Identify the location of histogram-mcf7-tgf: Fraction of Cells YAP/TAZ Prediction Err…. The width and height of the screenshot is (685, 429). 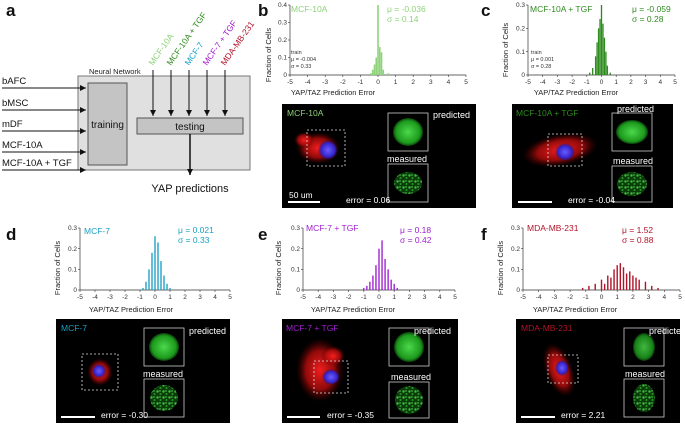
(365, 268).